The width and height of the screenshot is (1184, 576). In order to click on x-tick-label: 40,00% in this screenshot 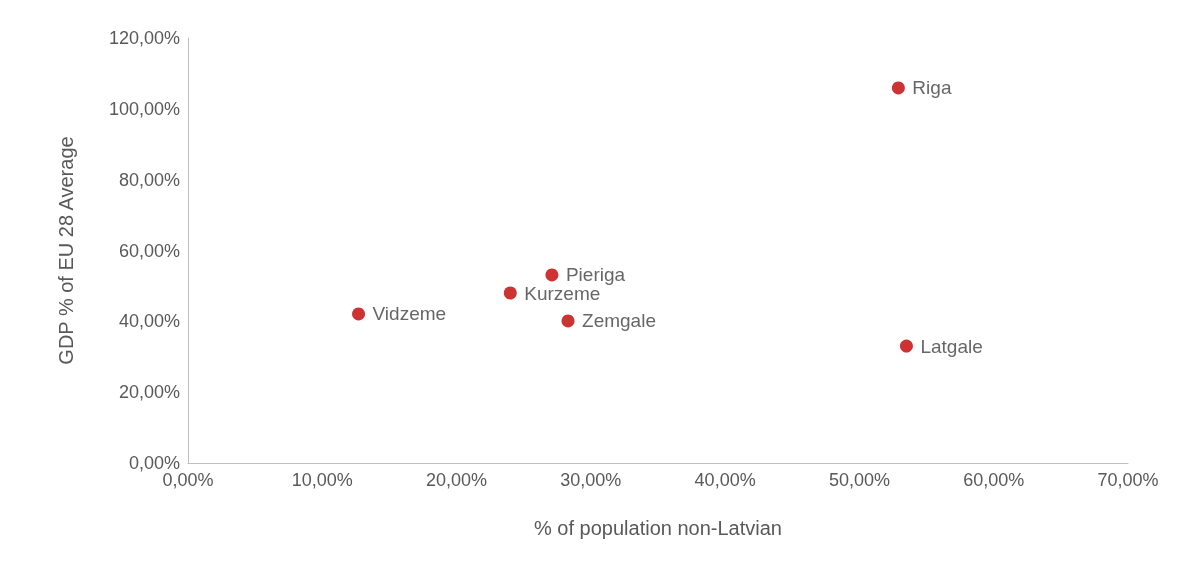, I will do `click(725, 480)`.